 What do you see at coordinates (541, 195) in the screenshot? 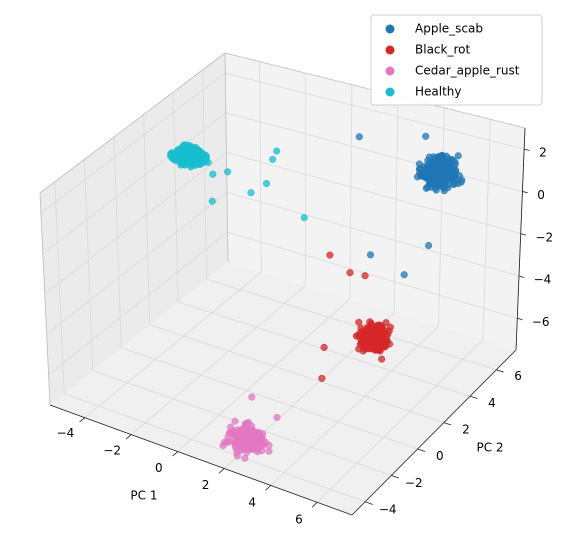
I see `z-tick-label: 0` at bounding box center [541, 195].